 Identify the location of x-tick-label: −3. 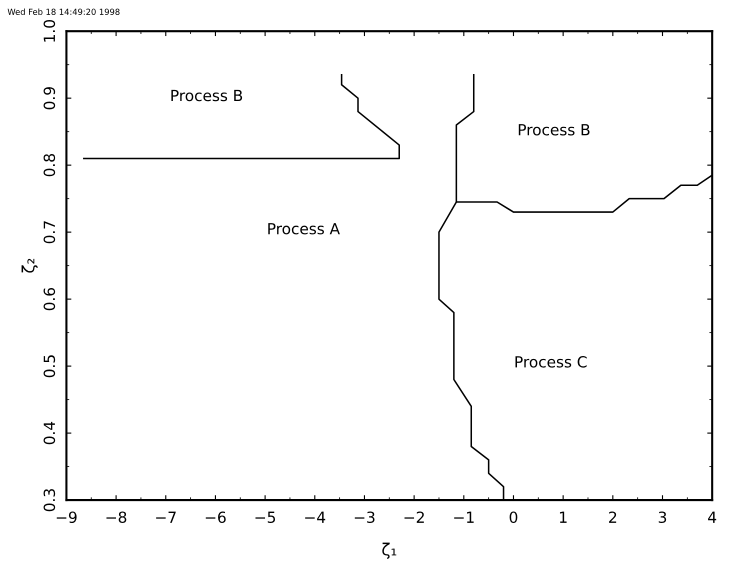
(364, 517).